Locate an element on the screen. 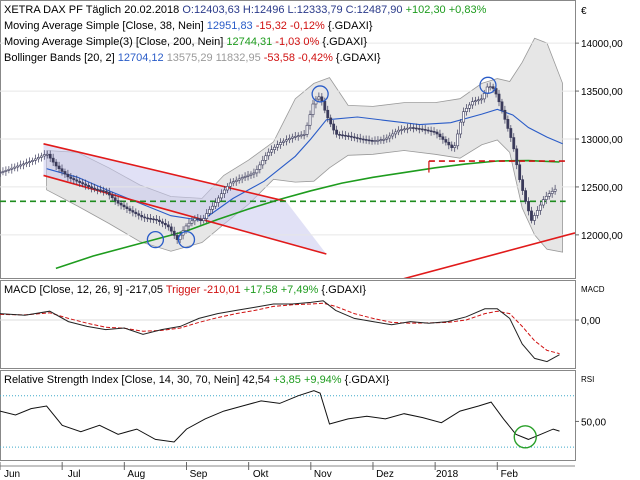  rsi-y-tick-label: 50,00 is located at coordinates (593, 422).